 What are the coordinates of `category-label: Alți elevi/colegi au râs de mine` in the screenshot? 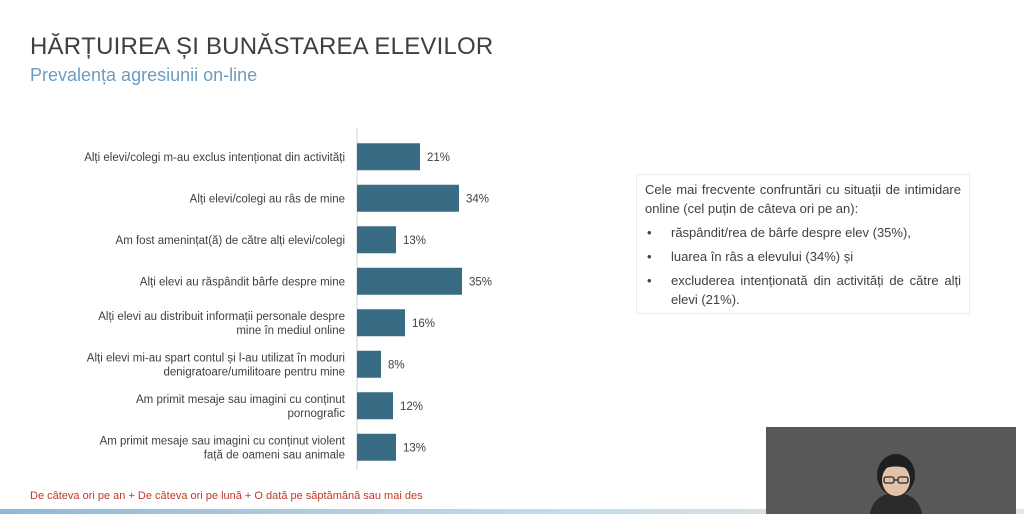 It's located at (267, 199).